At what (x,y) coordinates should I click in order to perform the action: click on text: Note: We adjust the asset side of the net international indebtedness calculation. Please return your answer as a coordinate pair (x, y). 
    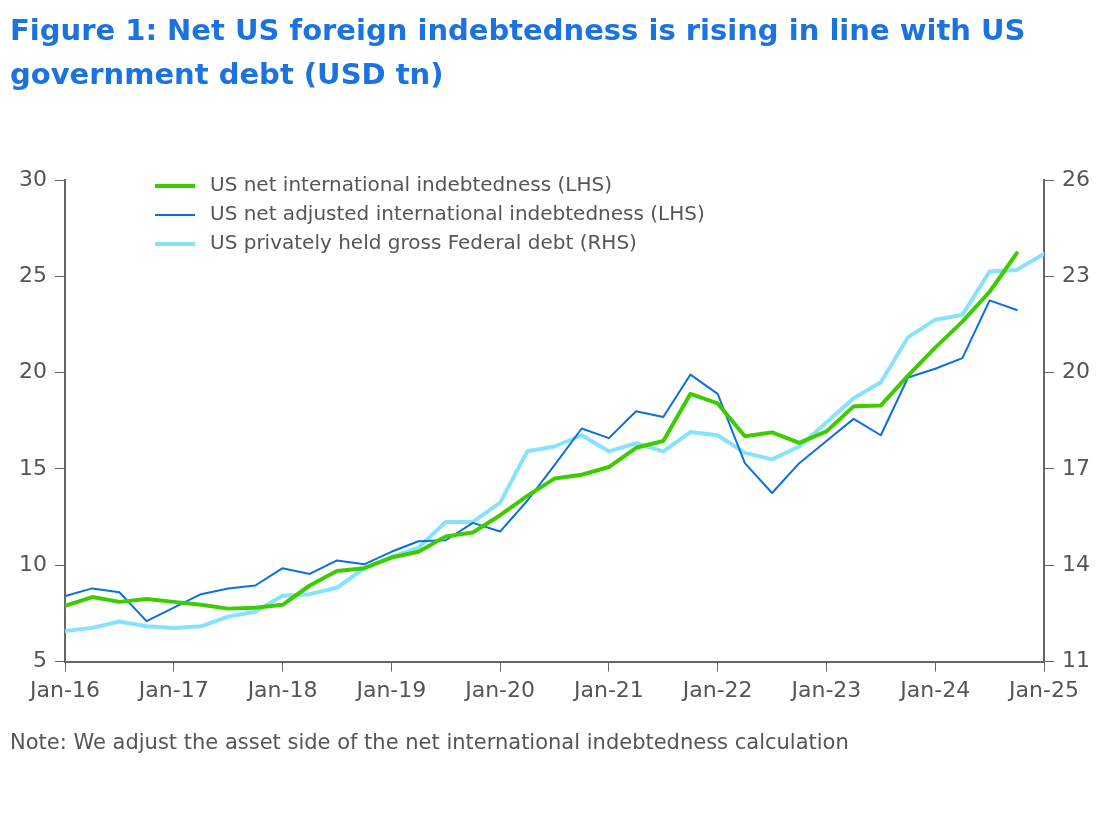
    Looking at the image, I should click on (430, 742).